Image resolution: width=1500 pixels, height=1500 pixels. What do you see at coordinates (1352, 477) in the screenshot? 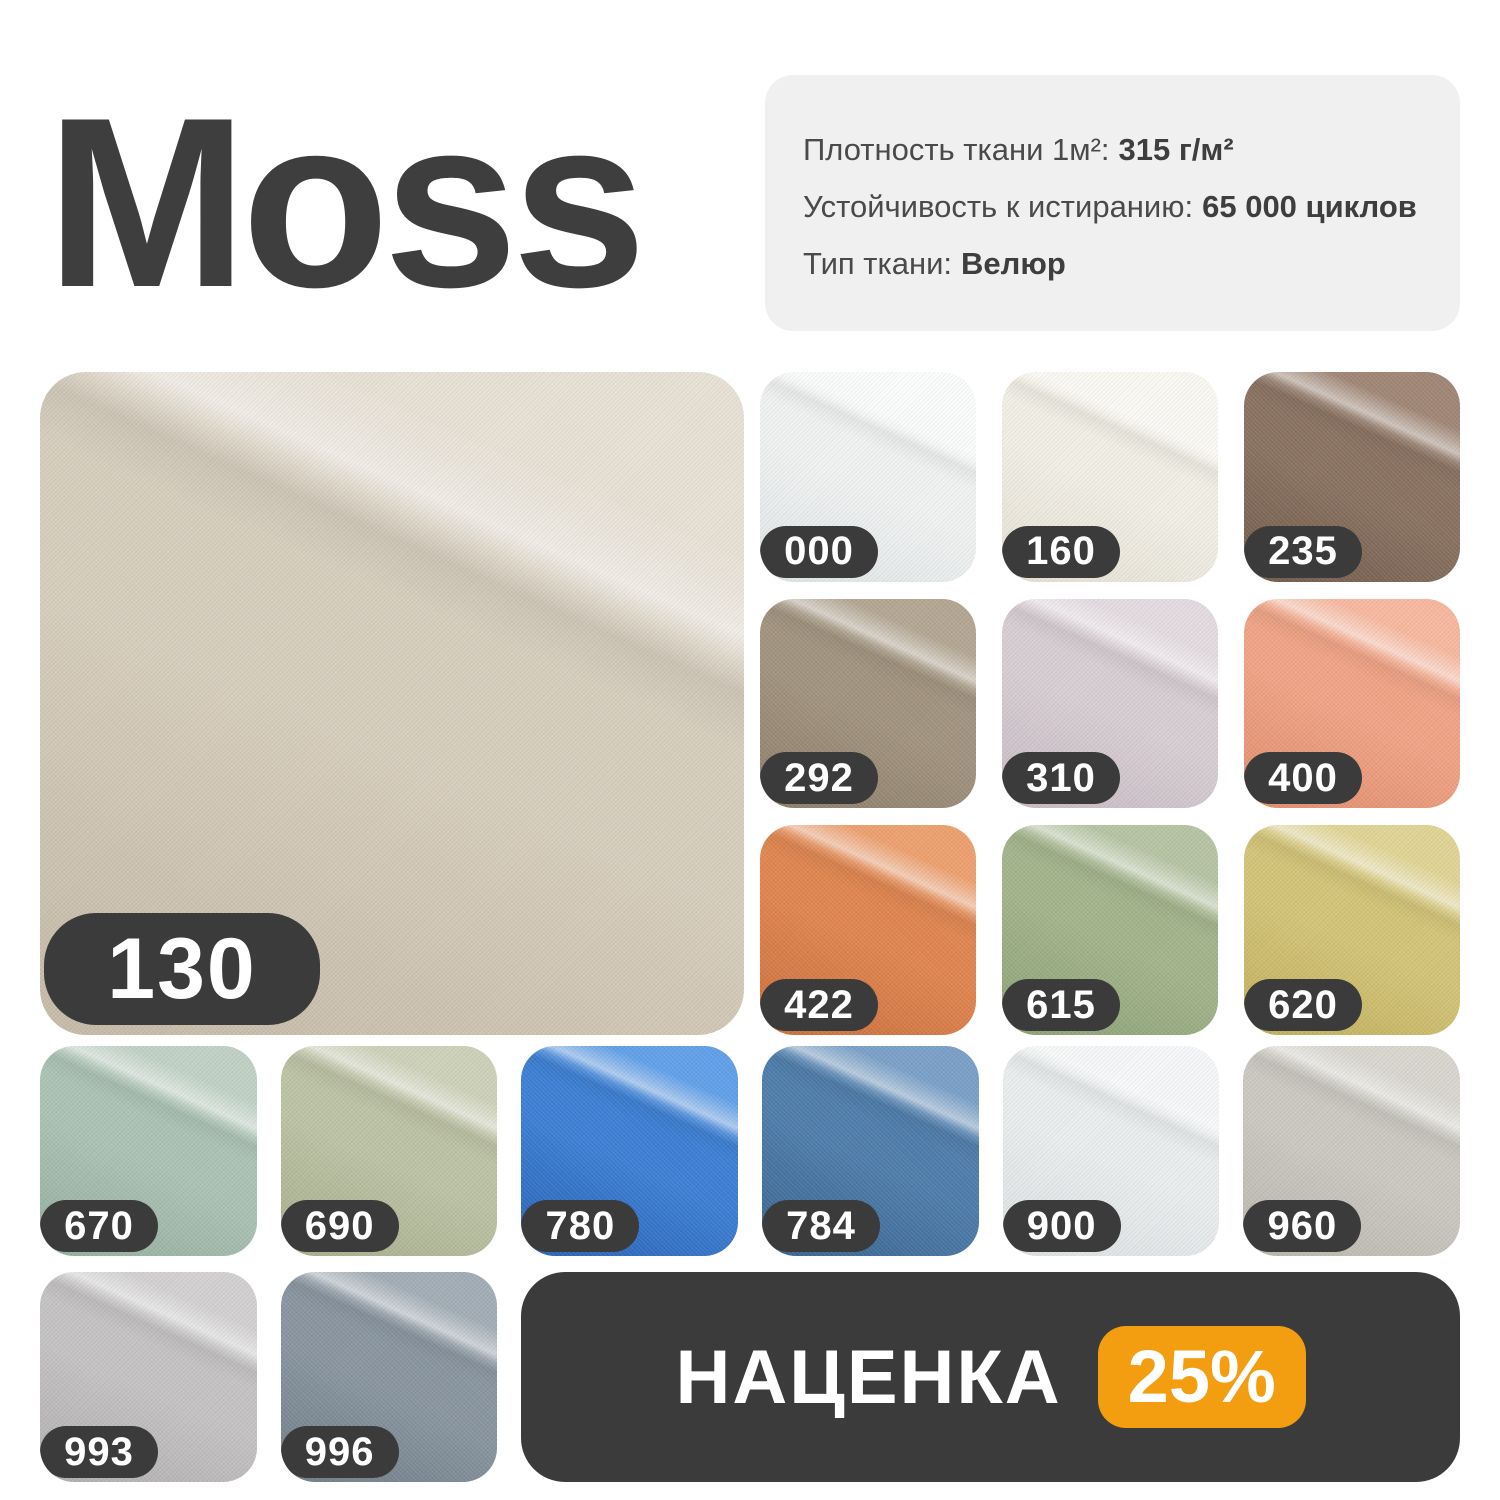
I see `swatch-tile-235: 235` at bounding box center [1352, 477].